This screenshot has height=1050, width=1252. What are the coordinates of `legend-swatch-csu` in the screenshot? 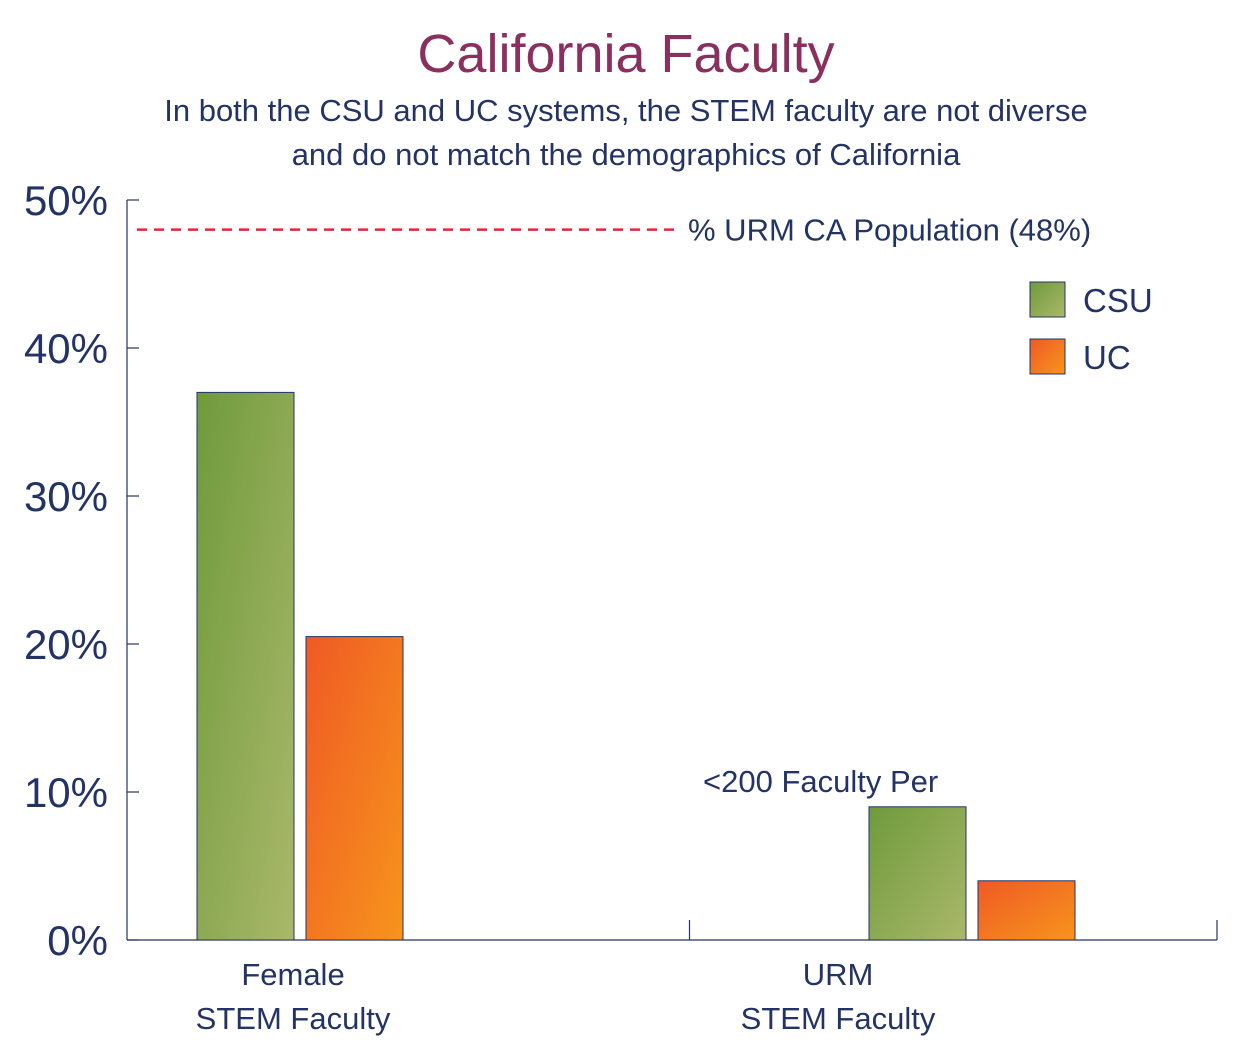 It's located at (1047, 299).